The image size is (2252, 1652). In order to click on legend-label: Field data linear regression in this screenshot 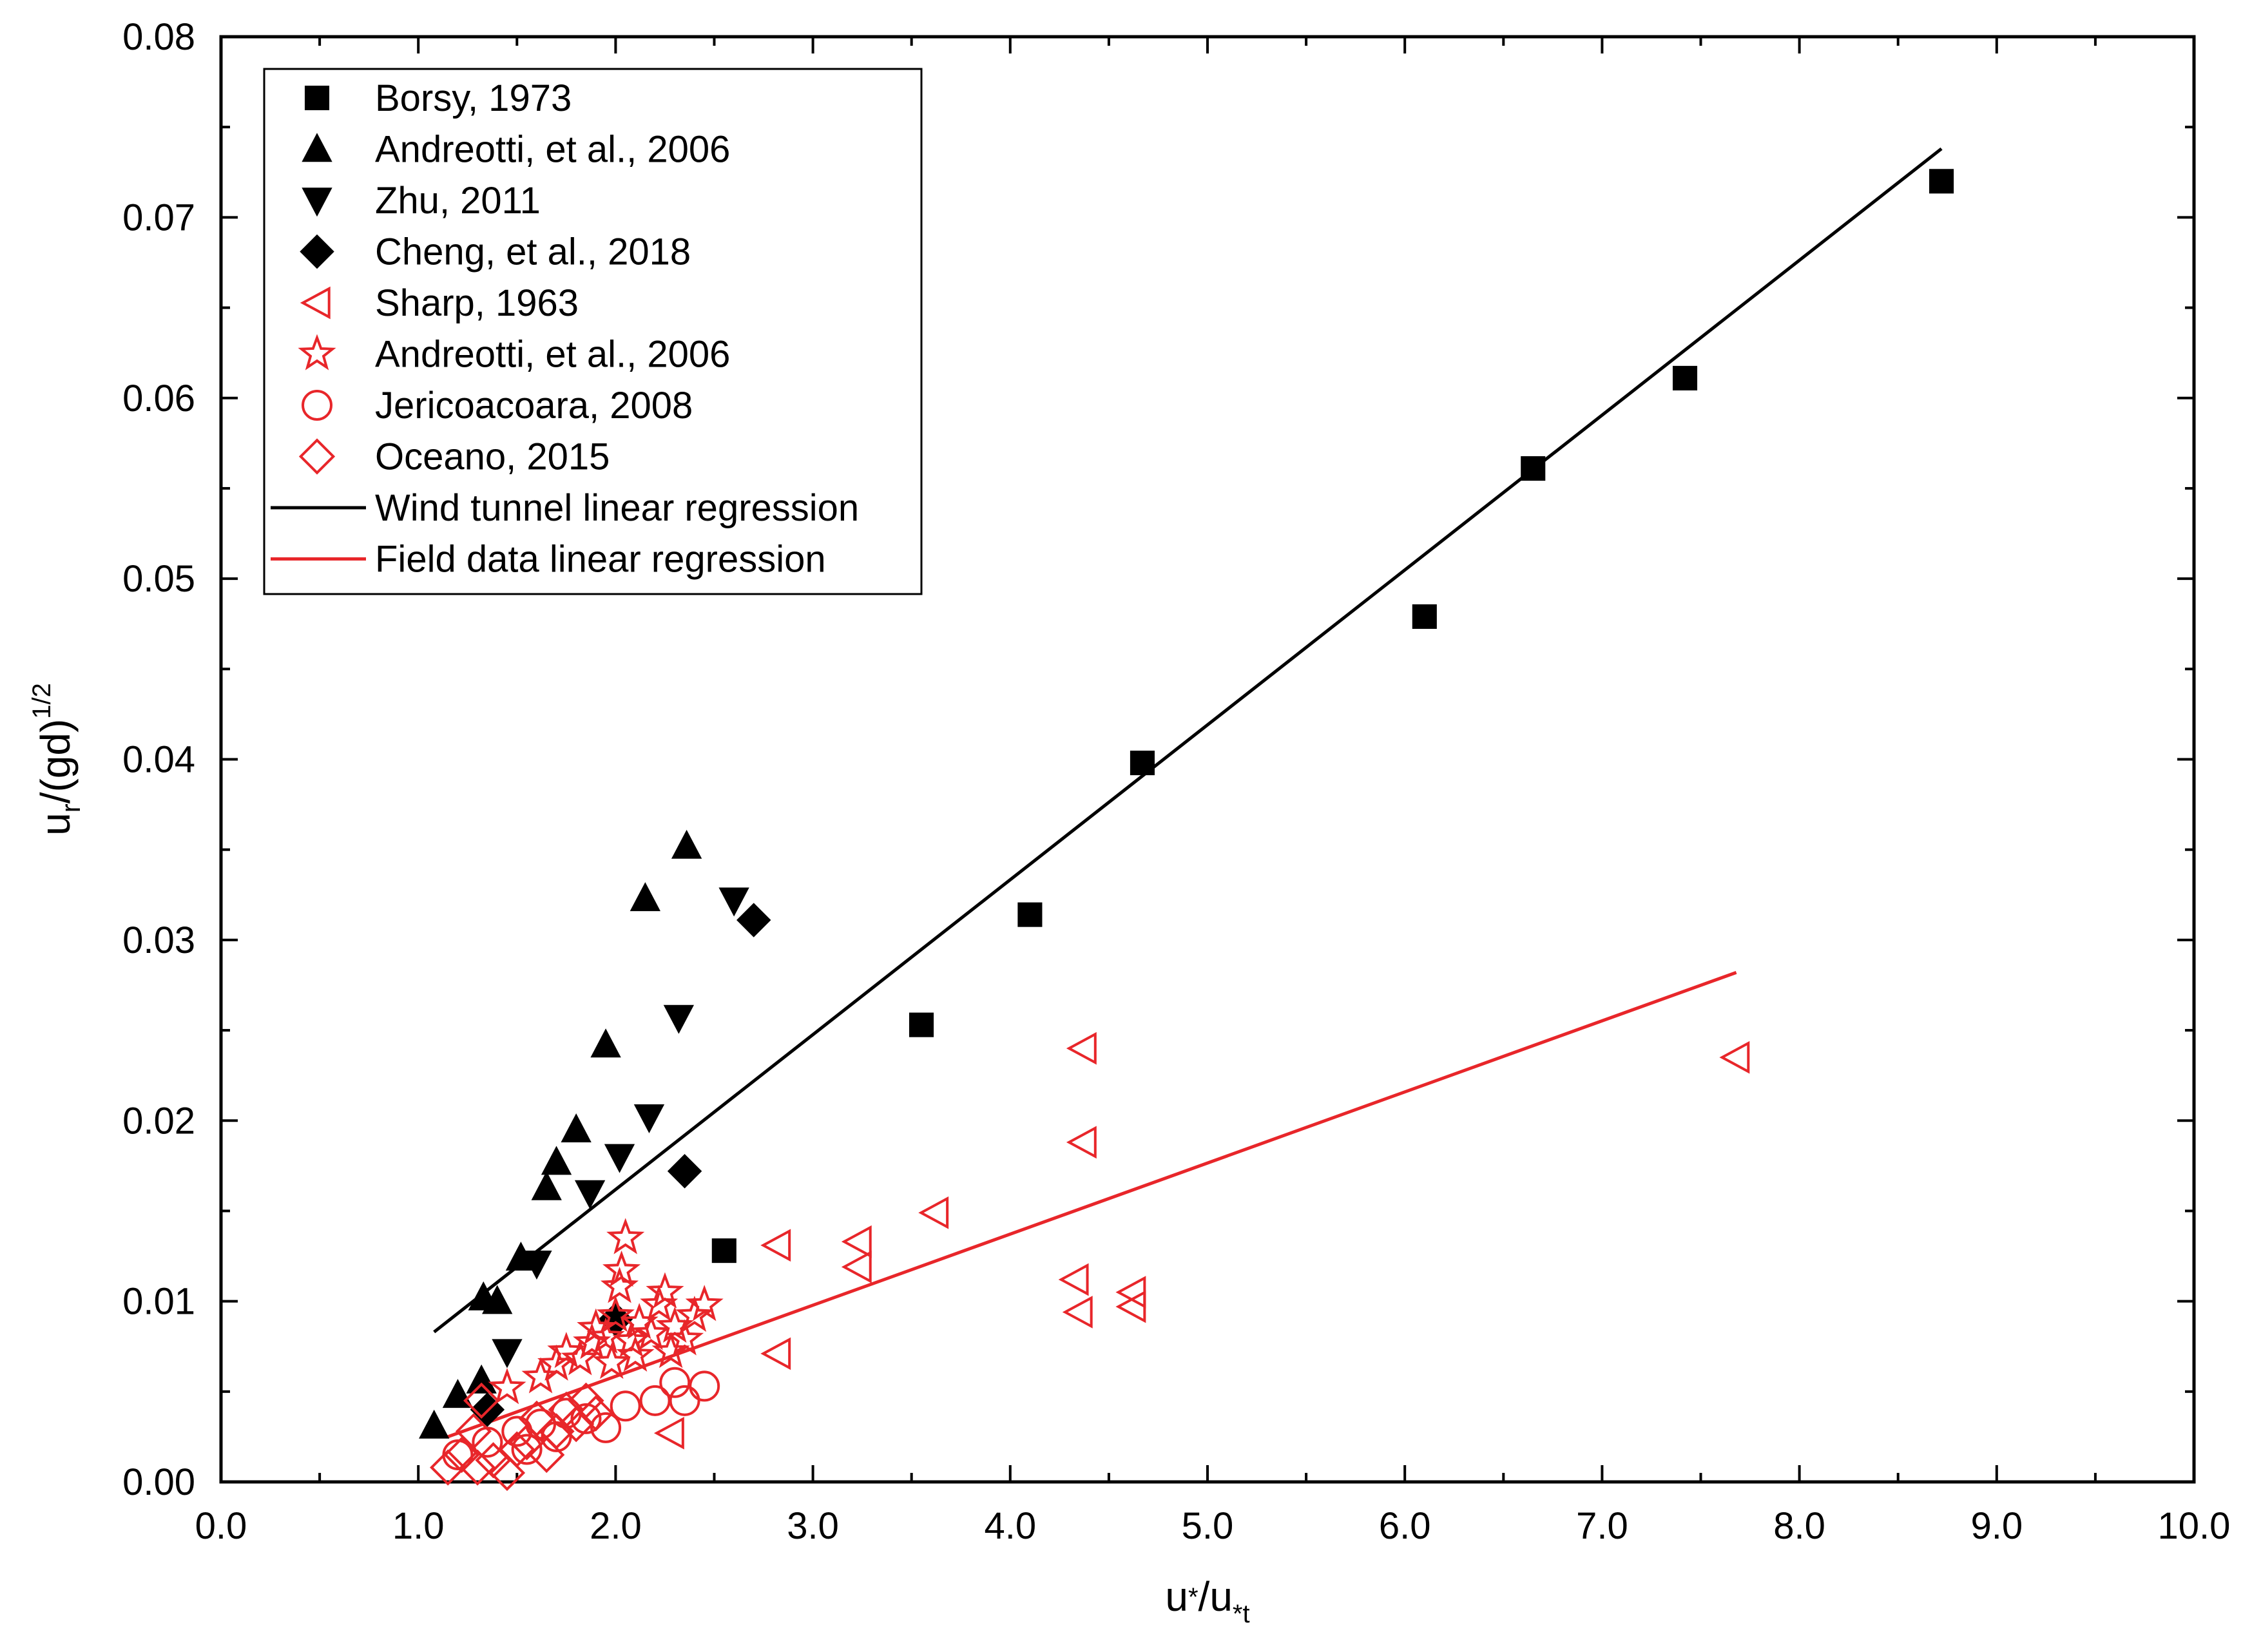, I will do `click(600, 560)`.